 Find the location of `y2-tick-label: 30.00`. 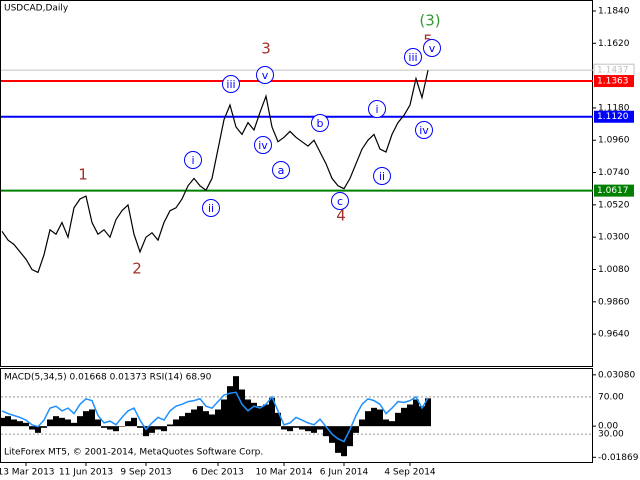

y2-tick-label: 30.00 is located at coordinates (611, 435).